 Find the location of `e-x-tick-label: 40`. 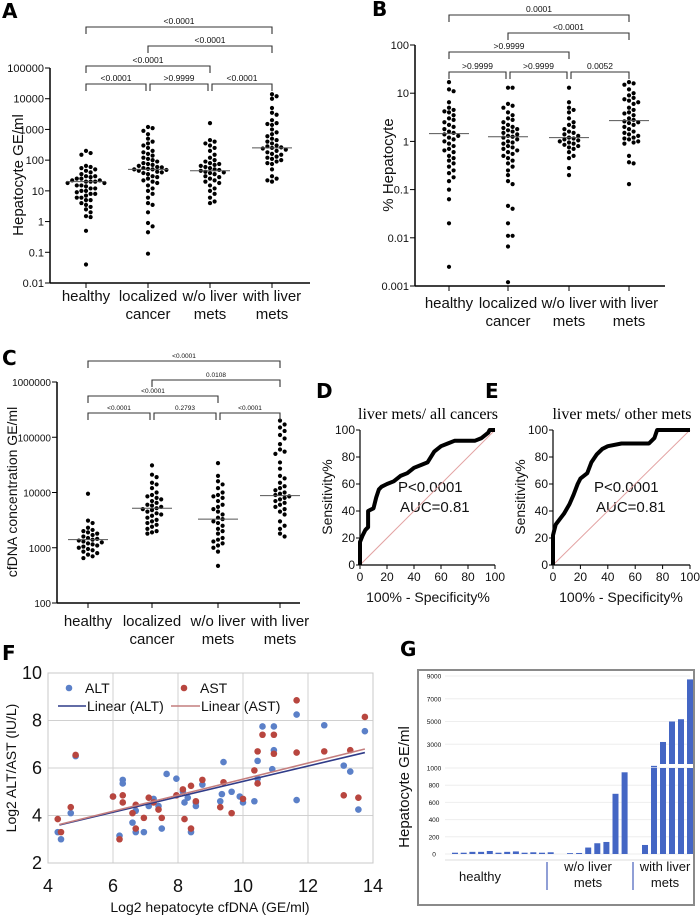

e-x-tick-label: 40 is located at coordinates (608, 577).